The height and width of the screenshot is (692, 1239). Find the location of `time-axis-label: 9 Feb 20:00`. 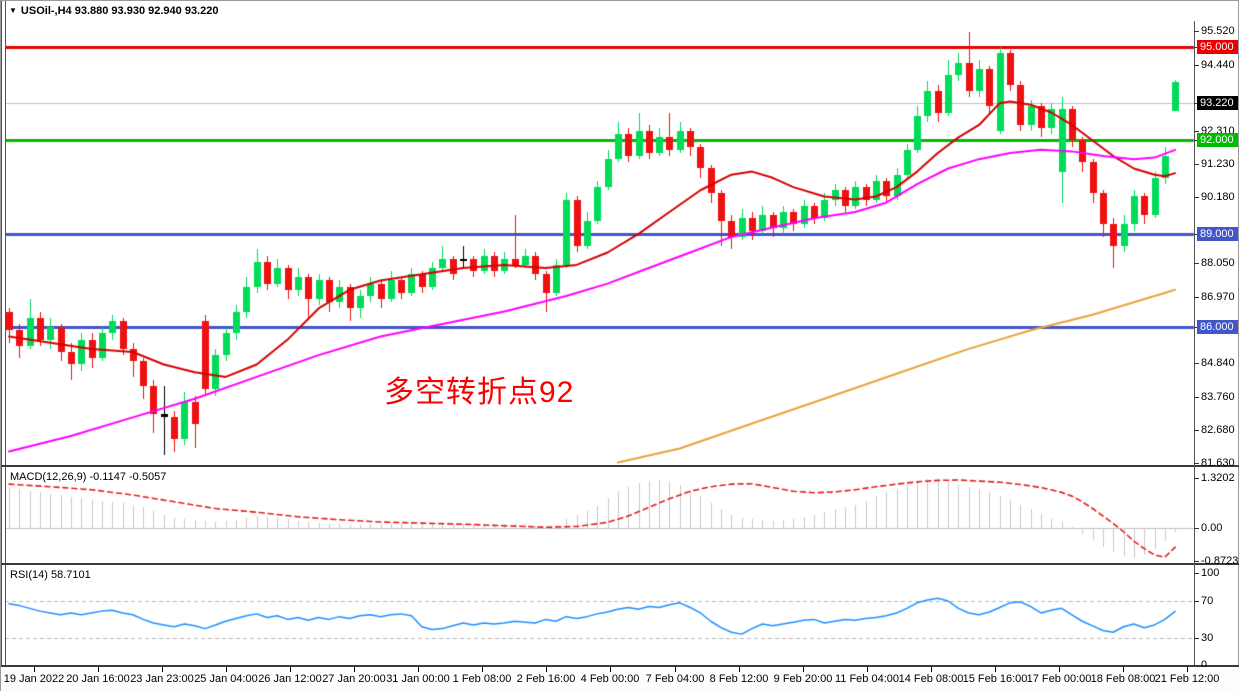

time-axis-label: 9 Feb 20:00 is located at coordinates (803, 679).